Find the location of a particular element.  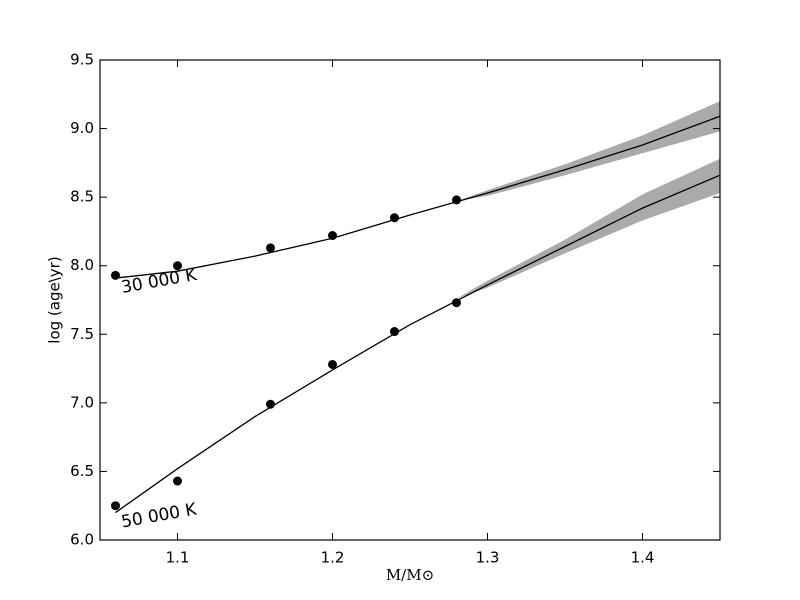

curve-label: 50 000 K is located at coordinates (159, 515).